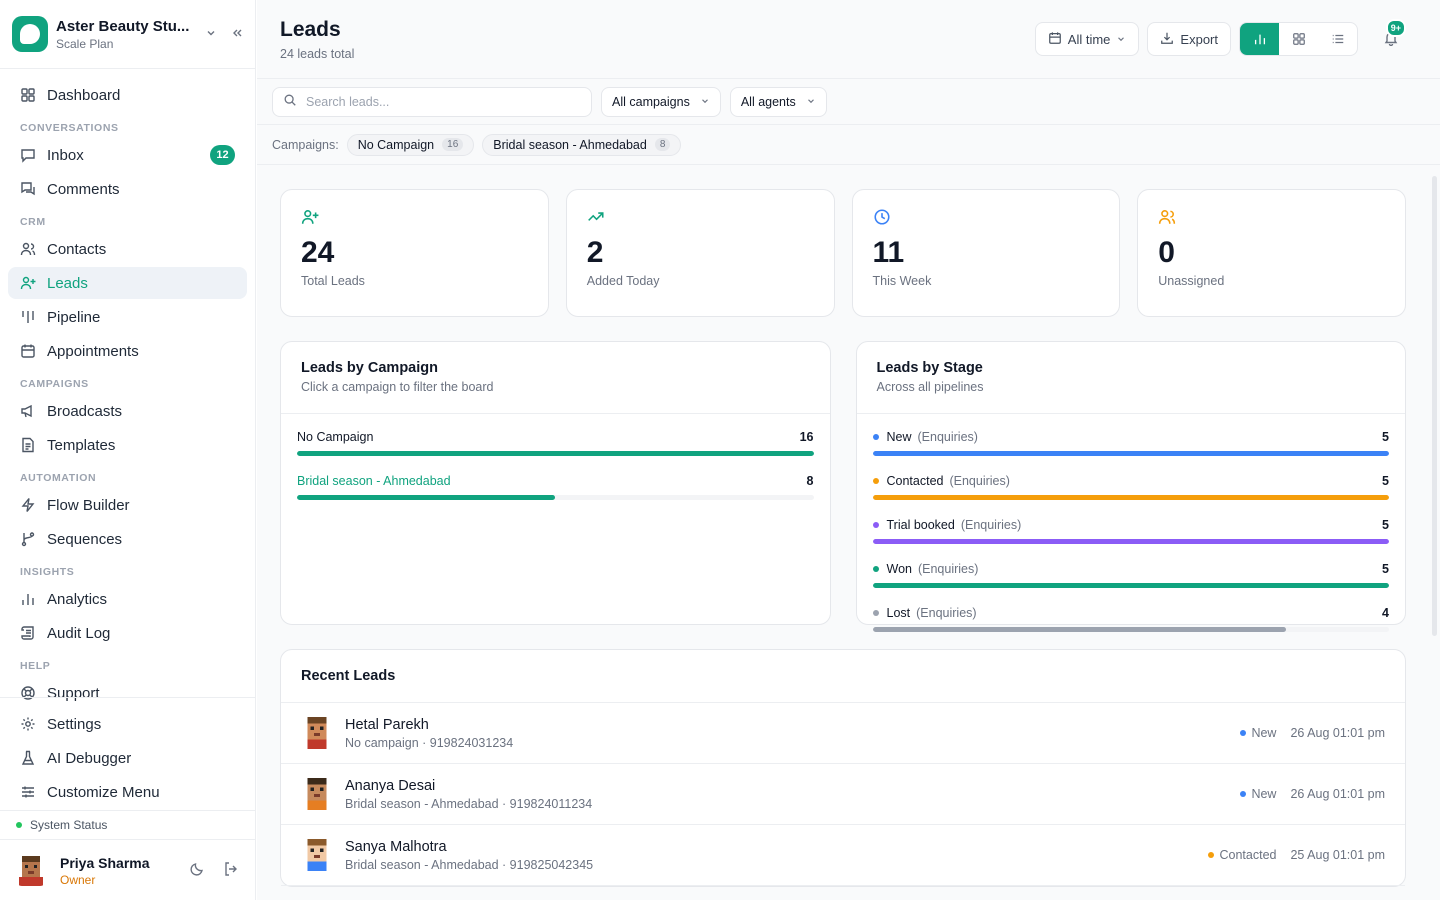  I want to click on panel-subtitle: Click a campaign to filter the board, so click(397, 387).